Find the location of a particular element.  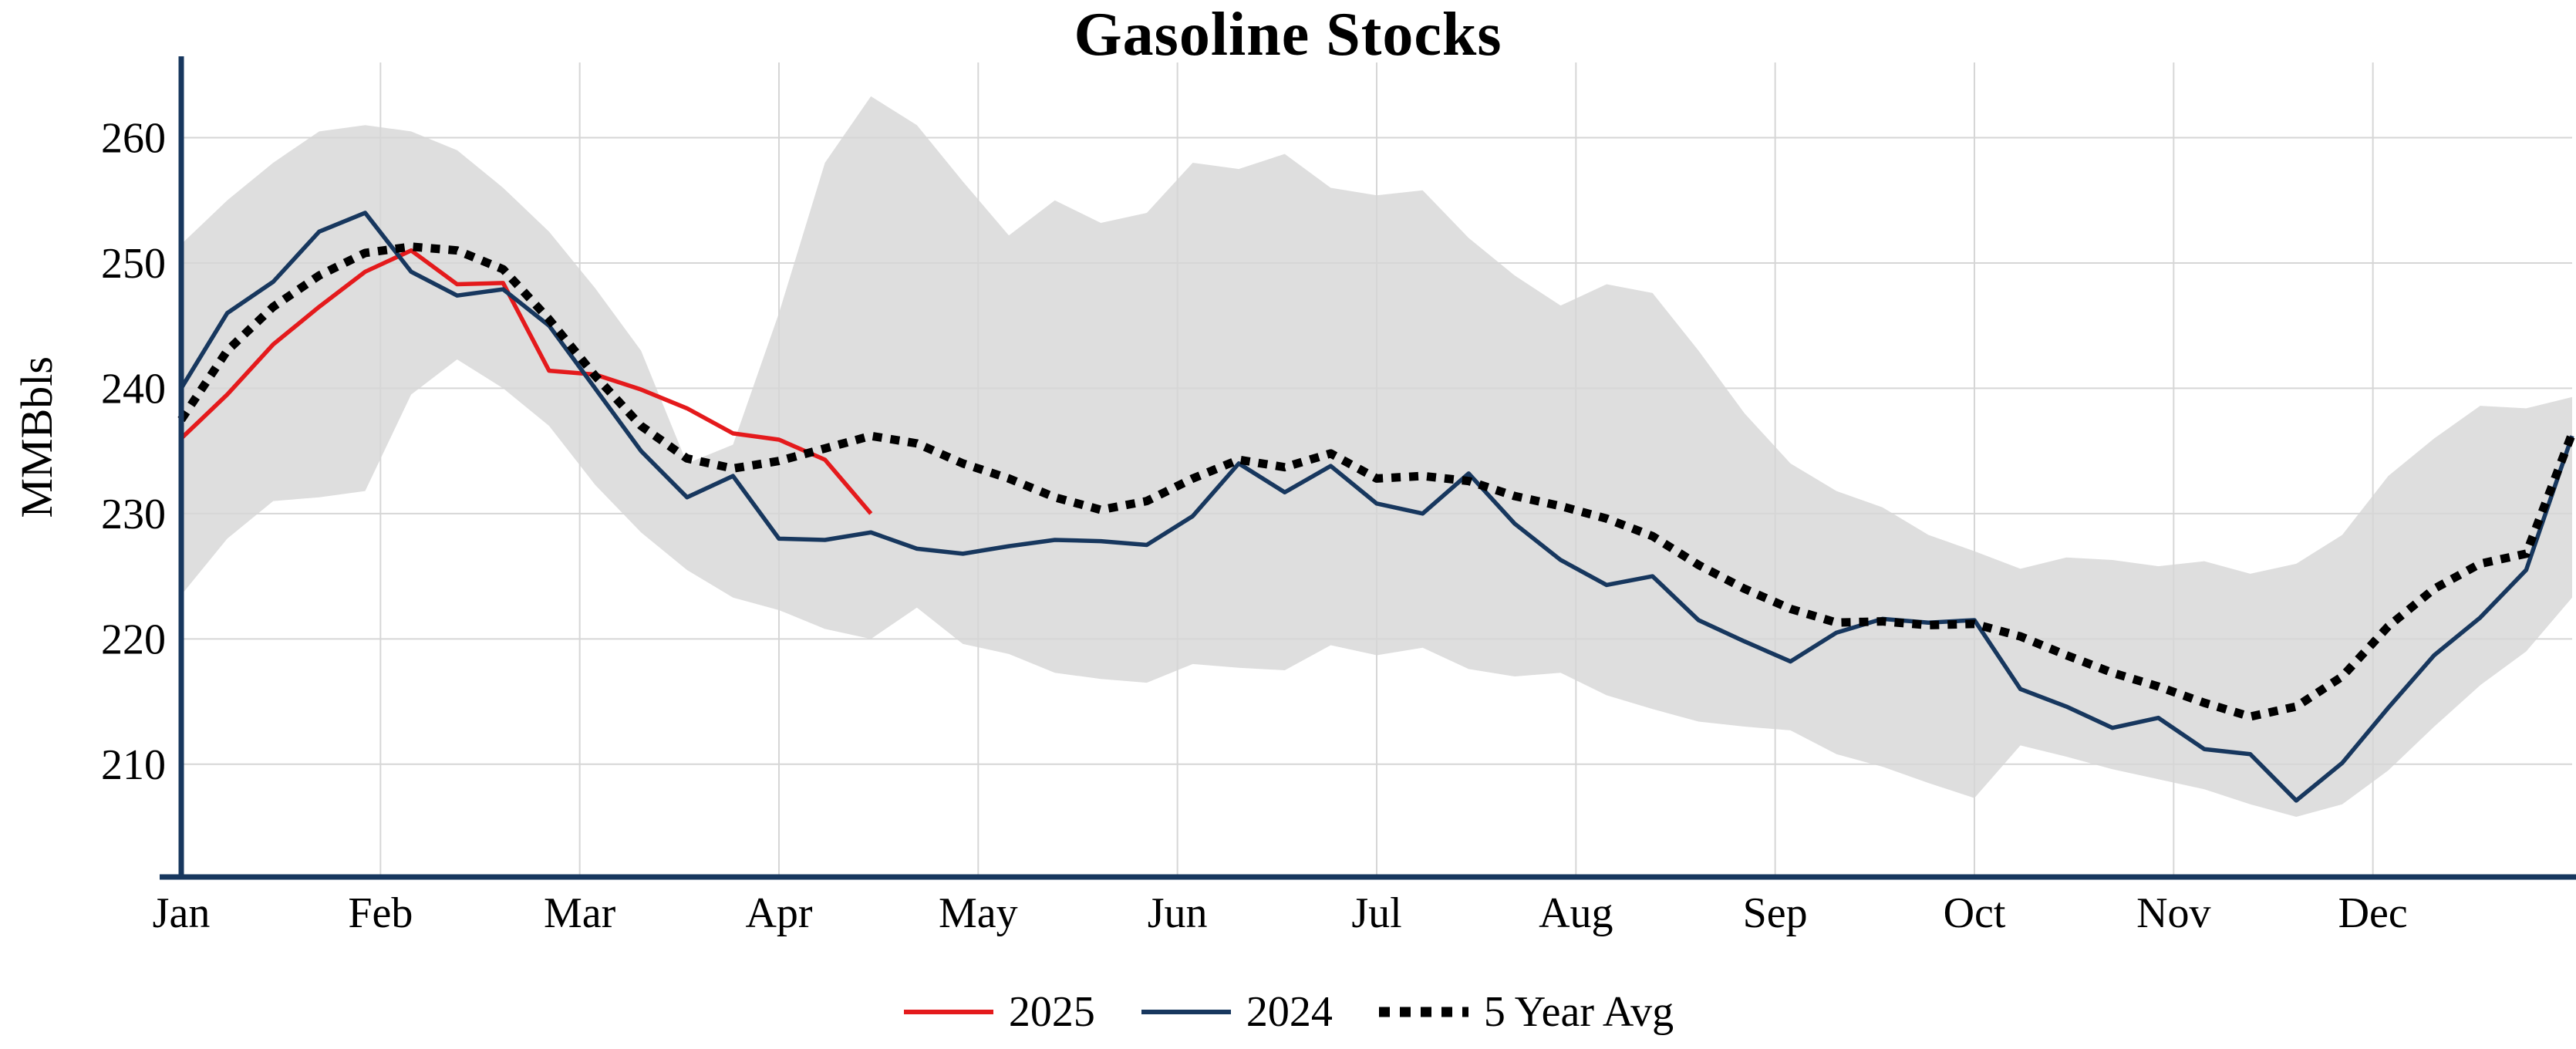

x-tick-label: Jan is located at coordinates (182, 913).